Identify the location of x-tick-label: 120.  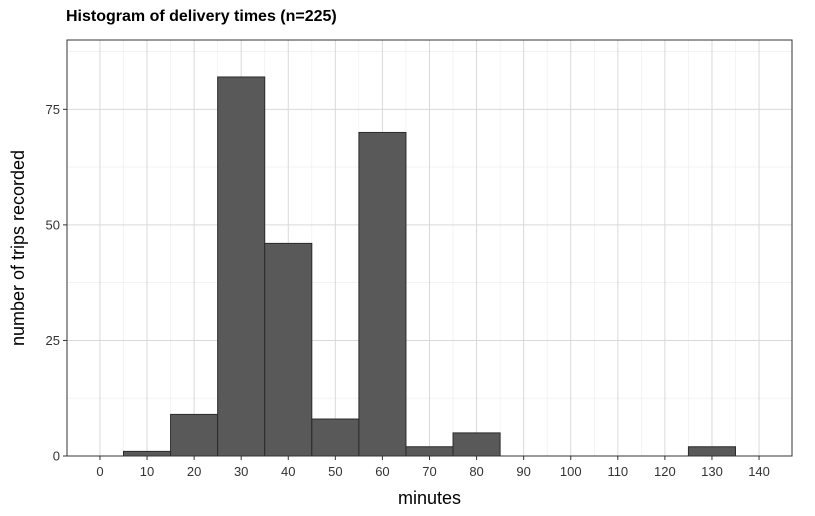
(665, 471).